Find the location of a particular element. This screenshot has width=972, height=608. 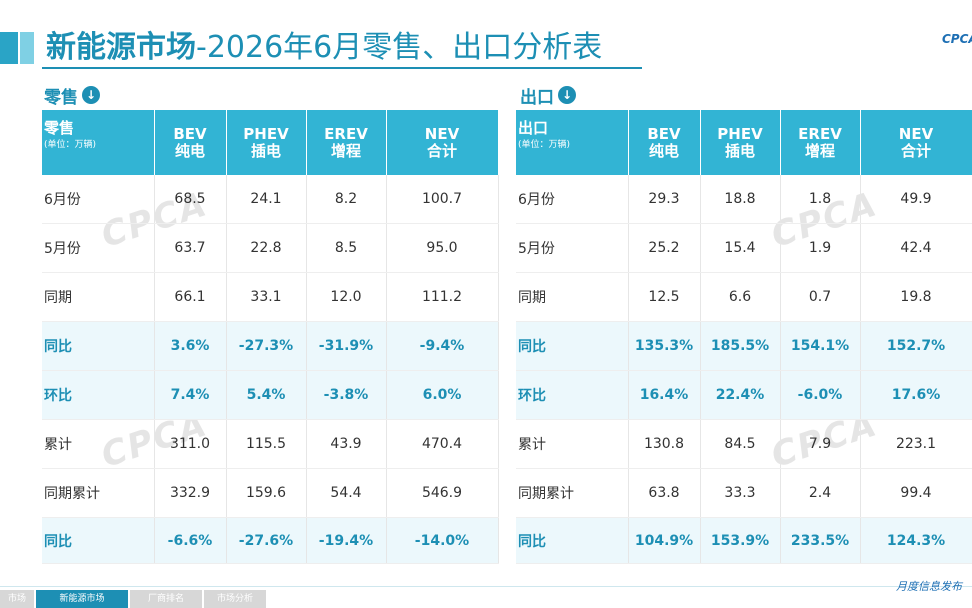

table-cell: 18.8 is located at coordinates (740, 199).